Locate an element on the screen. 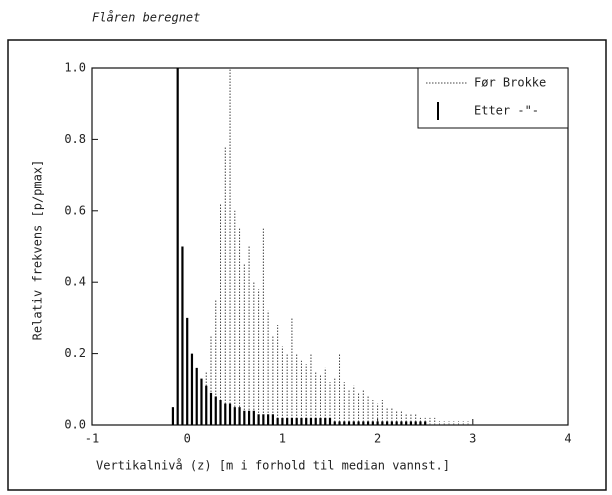 Image resolution: width=612 pixels, height=495 pixels. x-tick-label: 1 is located at coordinates (282, 439).